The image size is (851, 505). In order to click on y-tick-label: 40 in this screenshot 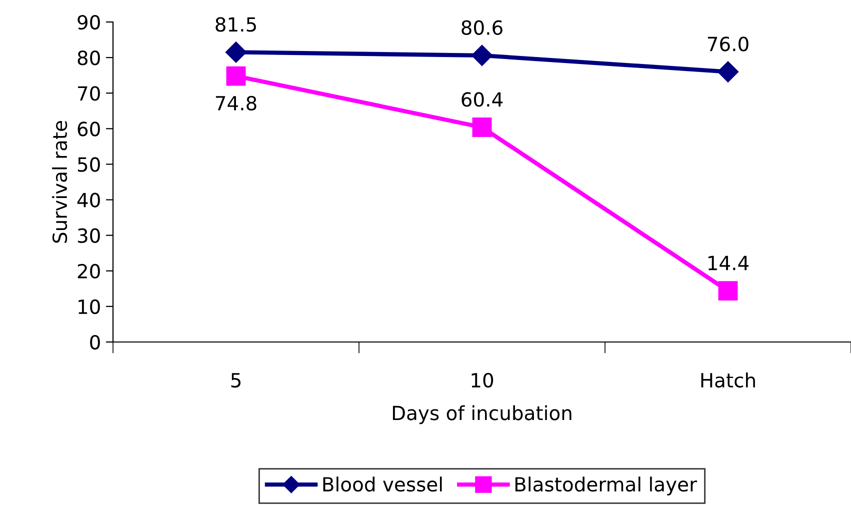, I will do `click(88, 200)`.